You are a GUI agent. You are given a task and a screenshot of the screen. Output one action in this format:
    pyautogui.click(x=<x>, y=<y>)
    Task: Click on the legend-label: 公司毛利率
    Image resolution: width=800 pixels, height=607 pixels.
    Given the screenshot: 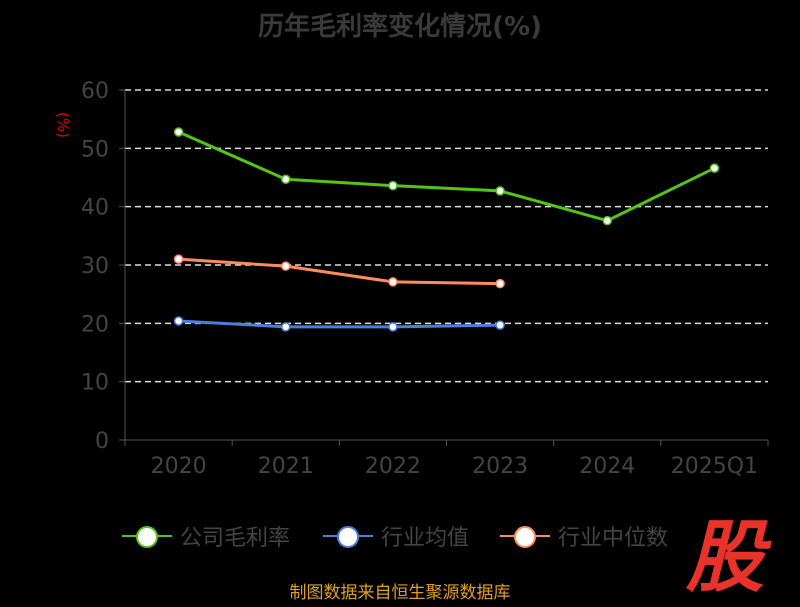 What is the action you would take?
    pyautogui.click(x=235, y=538)
    